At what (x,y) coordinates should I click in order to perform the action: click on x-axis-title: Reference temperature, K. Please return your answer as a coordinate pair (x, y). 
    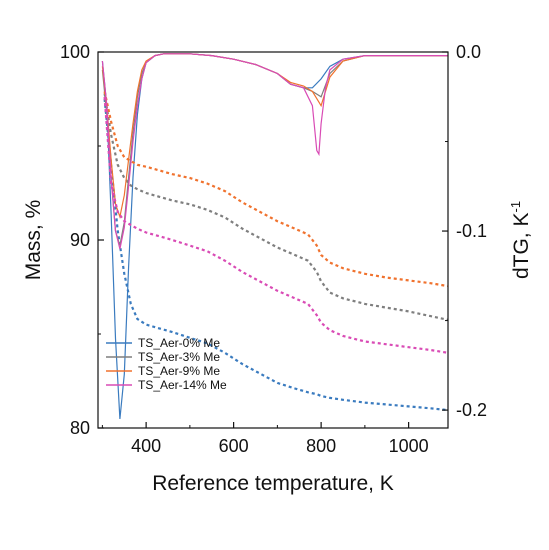
    Looking at the image, I should click on (273, 483).